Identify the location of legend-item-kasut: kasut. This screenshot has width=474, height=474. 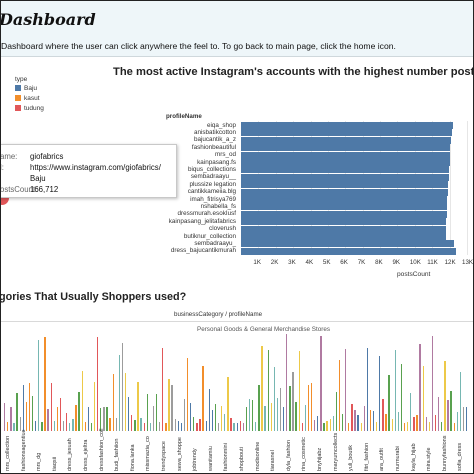
(27, 98).